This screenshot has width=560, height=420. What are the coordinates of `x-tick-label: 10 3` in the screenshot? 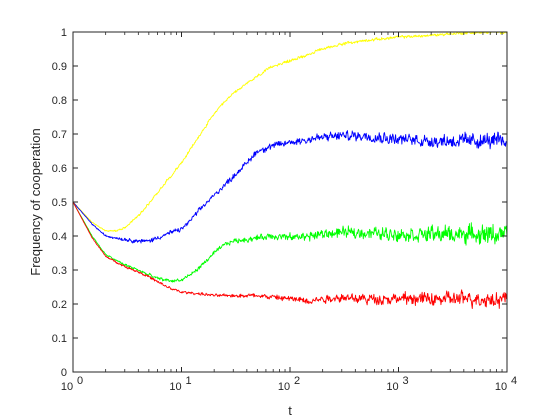 It's located at (397, 384).